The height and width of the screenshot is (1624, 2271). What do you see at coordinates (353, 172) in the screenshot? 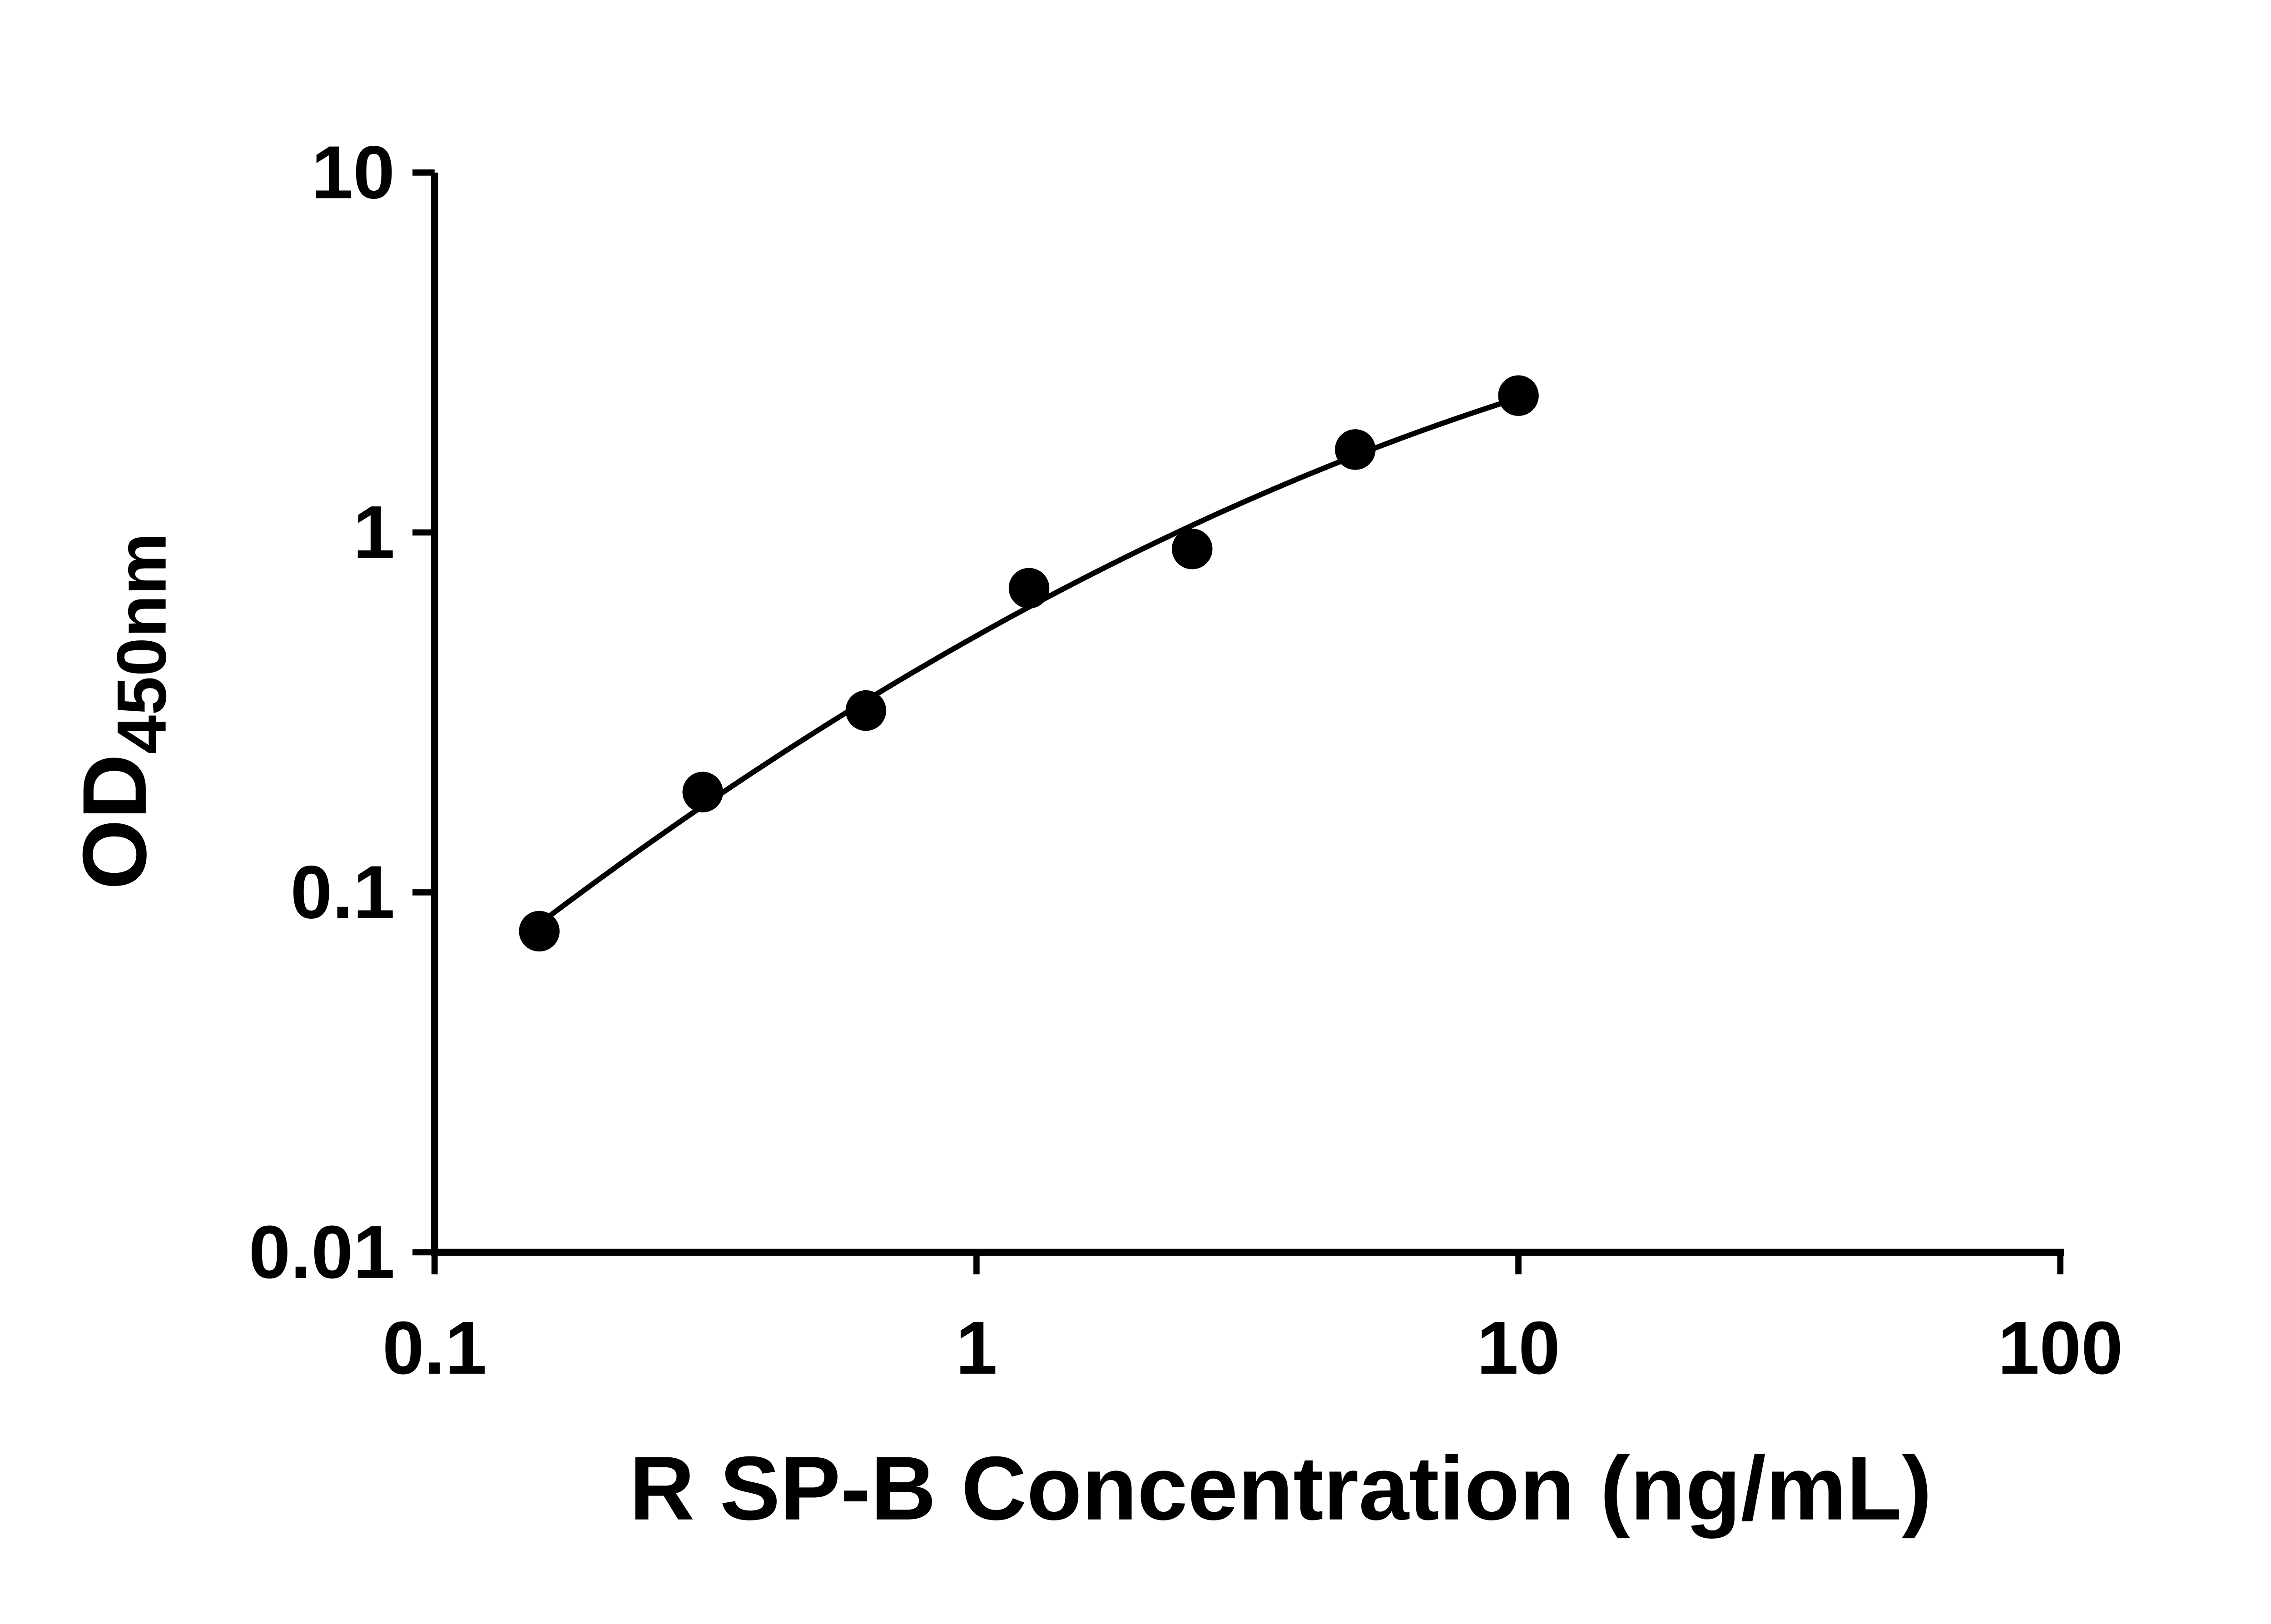
I see `y-axis-tick-label: 10` at bounding box center [353, 172].